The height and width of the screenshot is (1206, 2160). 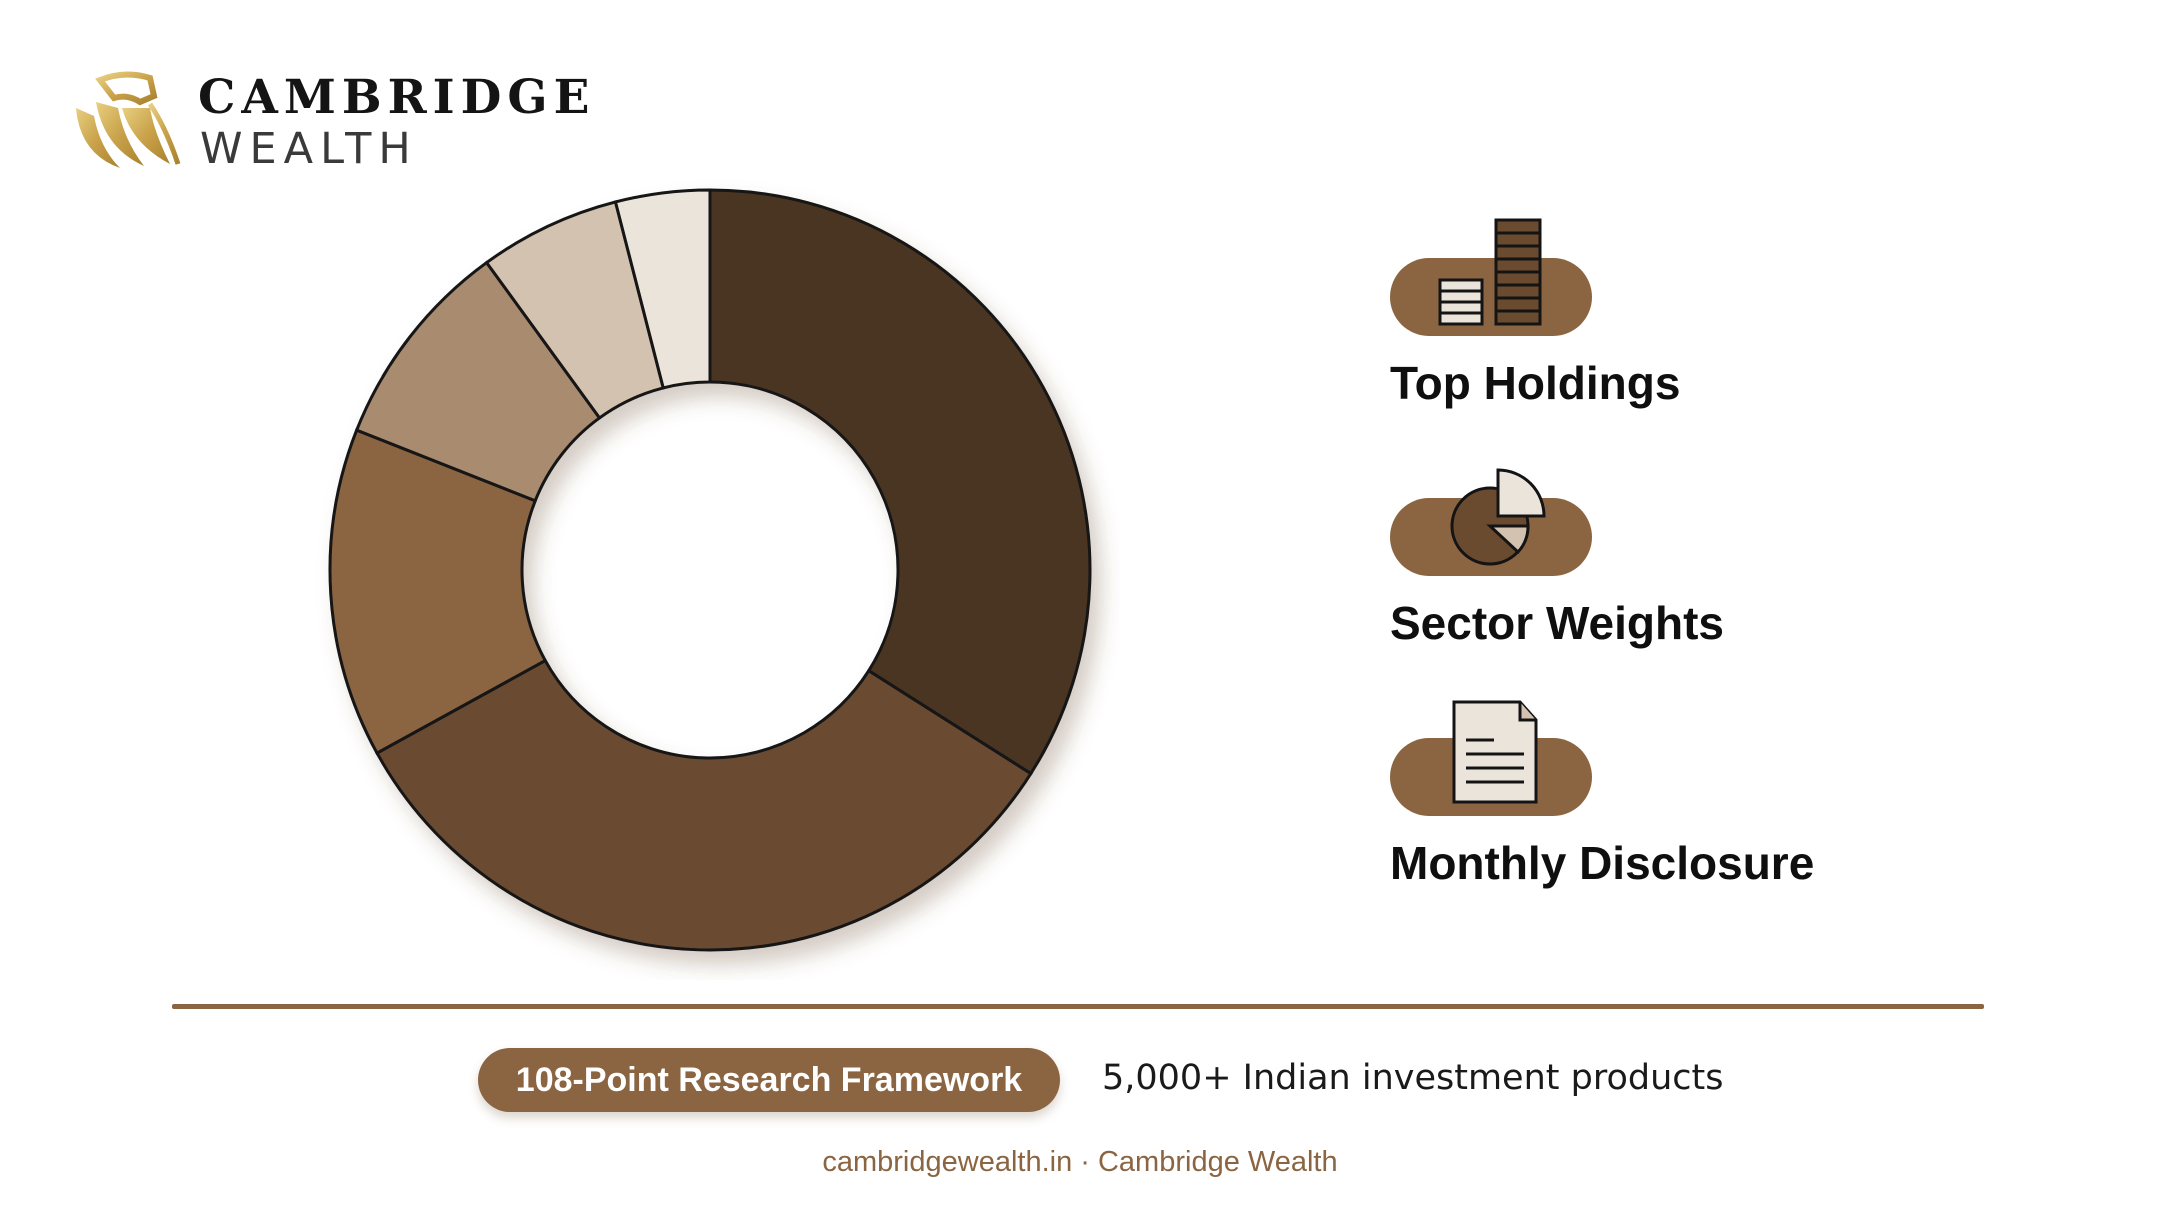 I want to click on divider-line, so click(x=1078, y=1006).